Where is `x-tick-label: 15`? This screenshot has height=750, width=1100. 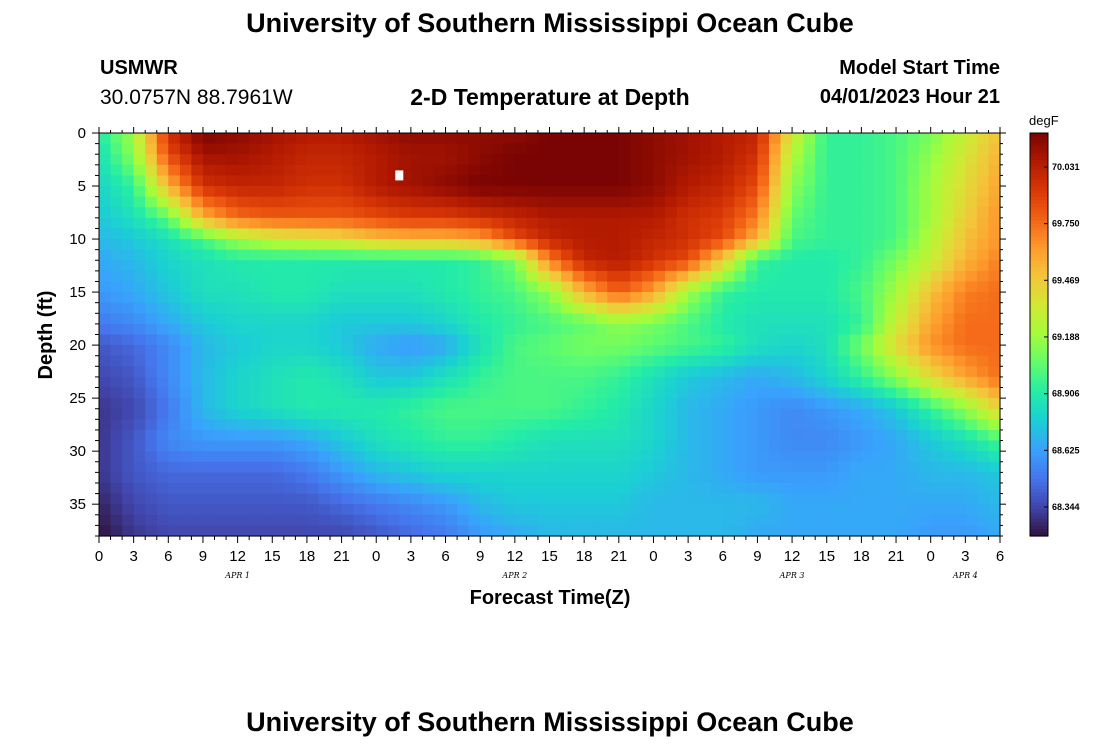
x-tick-label: 15 is located at coordinates (549, 556).